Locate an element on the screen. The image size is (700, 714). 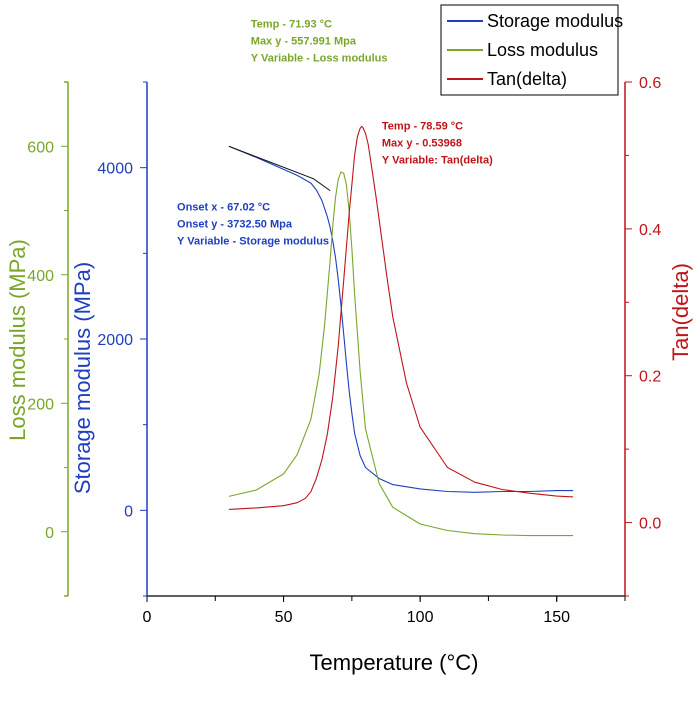
tan-tick-label: 0.4 is located at coordinates (650, 230).